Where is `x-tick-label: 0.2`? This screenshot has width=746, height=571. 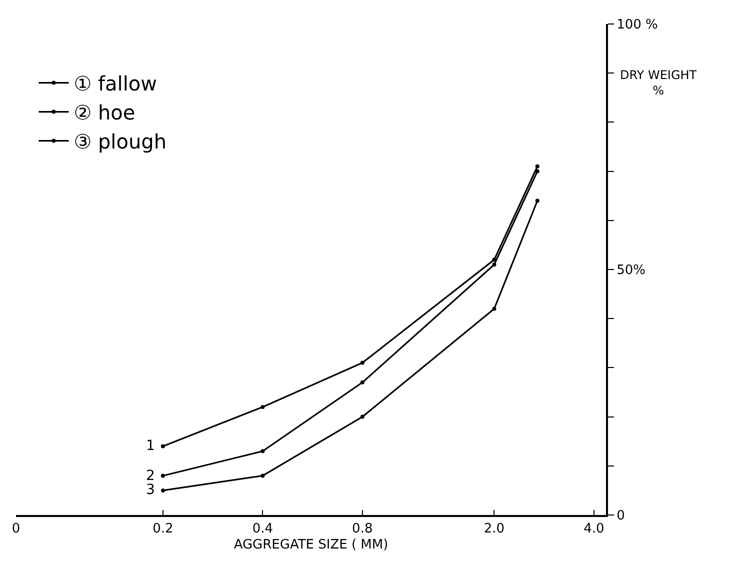 x-tick-label: 0.2 is located at coordinates (163, 529).